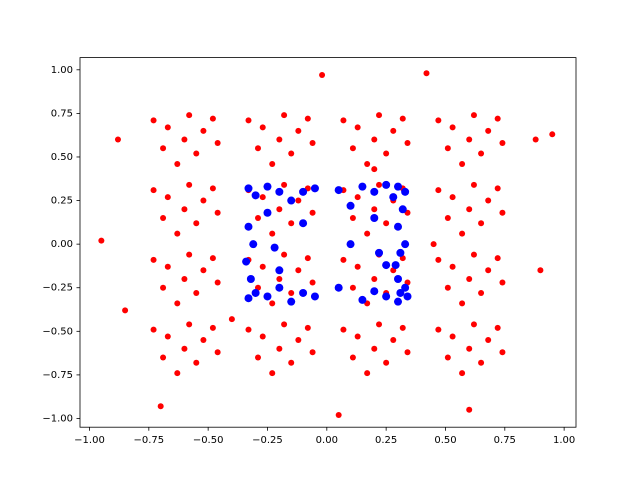 The image size is (640, 480). Describe the element at coordinates (505, 440) in the screenshot. I see `x-tick-label: 0.75` at that location.